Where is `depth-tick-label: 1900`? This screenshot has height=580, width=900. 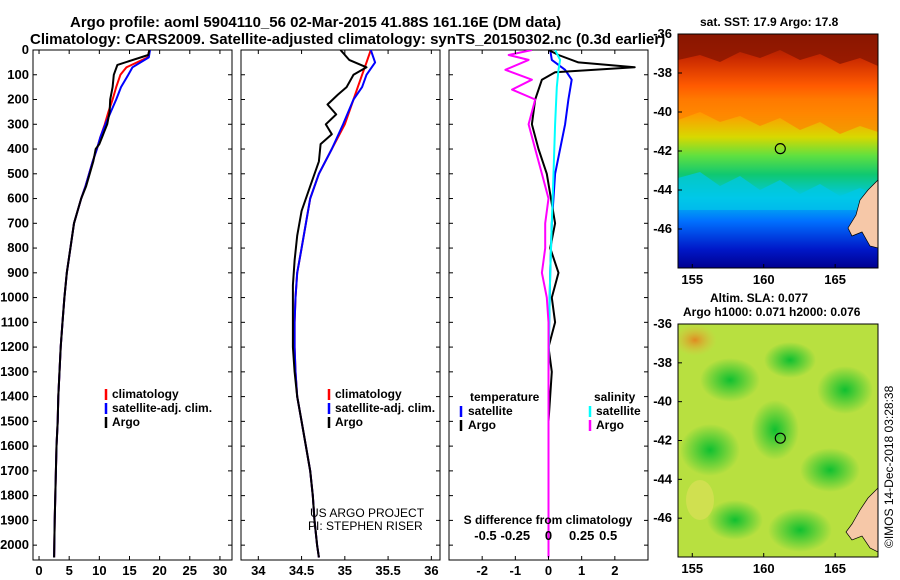
depth-tick-label: 1900 is located at coordinates (14, 519).